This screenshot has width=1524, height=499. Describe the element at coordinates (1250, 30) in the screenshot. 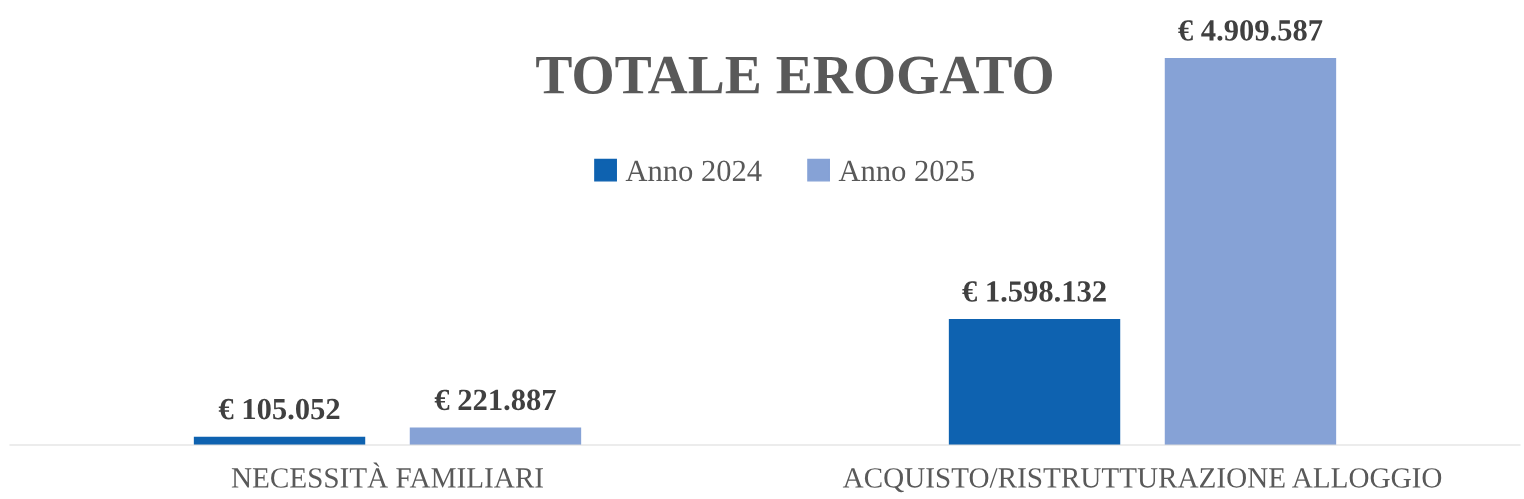

I see `data-label: € 4.909.587` at that location.